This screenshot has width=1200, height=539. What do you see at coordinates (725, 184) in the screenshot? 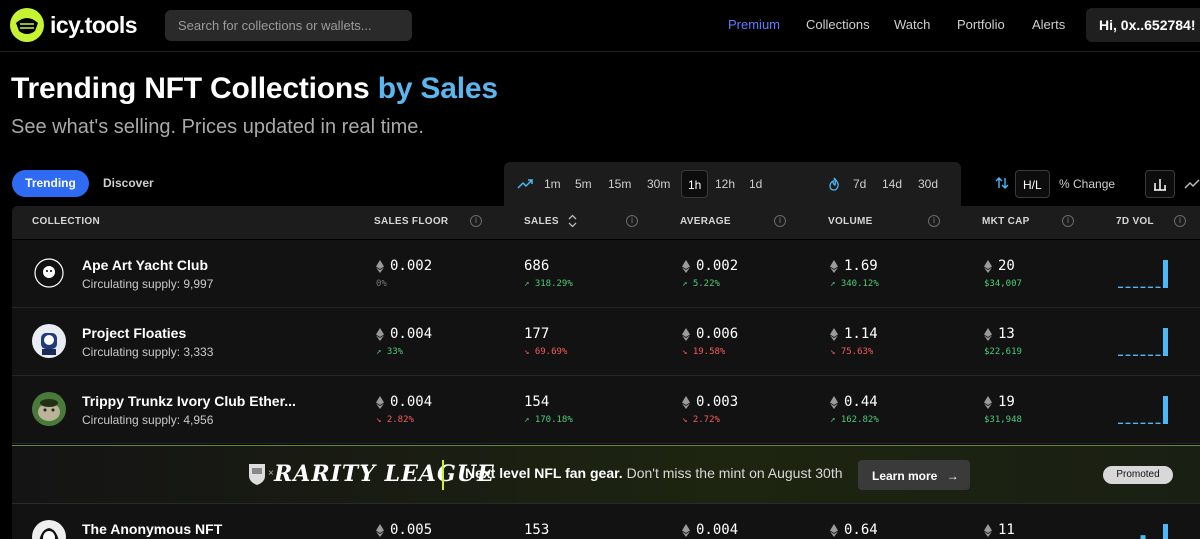
I see `time-range-12h: 12h` at bounding box center [725, 184].